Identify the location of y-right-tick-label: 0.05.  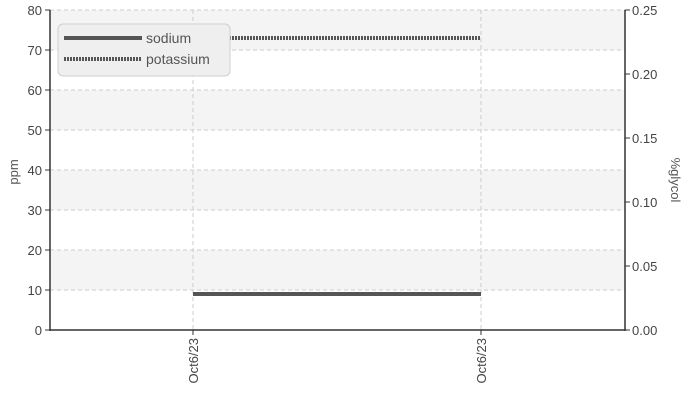
(644, 266).